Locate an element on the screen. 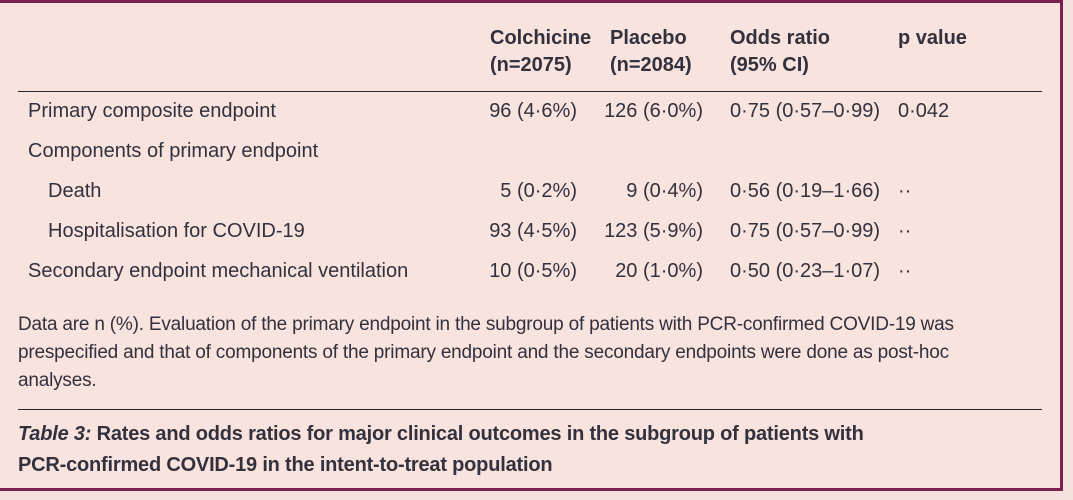 The height and width of the screenshot is (500, 1073). cell-placebo: 126 (6·0%) is located at coordinates (653, 111).